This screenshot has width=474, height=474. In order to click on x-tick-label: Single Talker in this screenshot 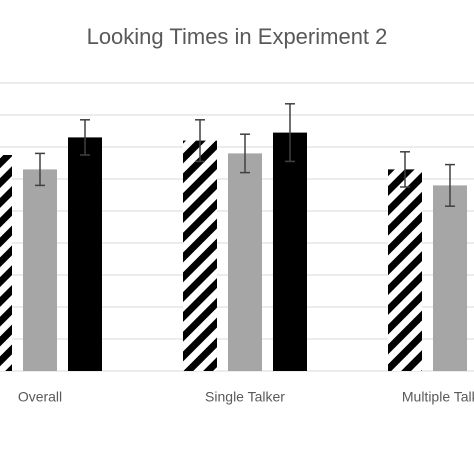, I will do `click(245, 397)`.